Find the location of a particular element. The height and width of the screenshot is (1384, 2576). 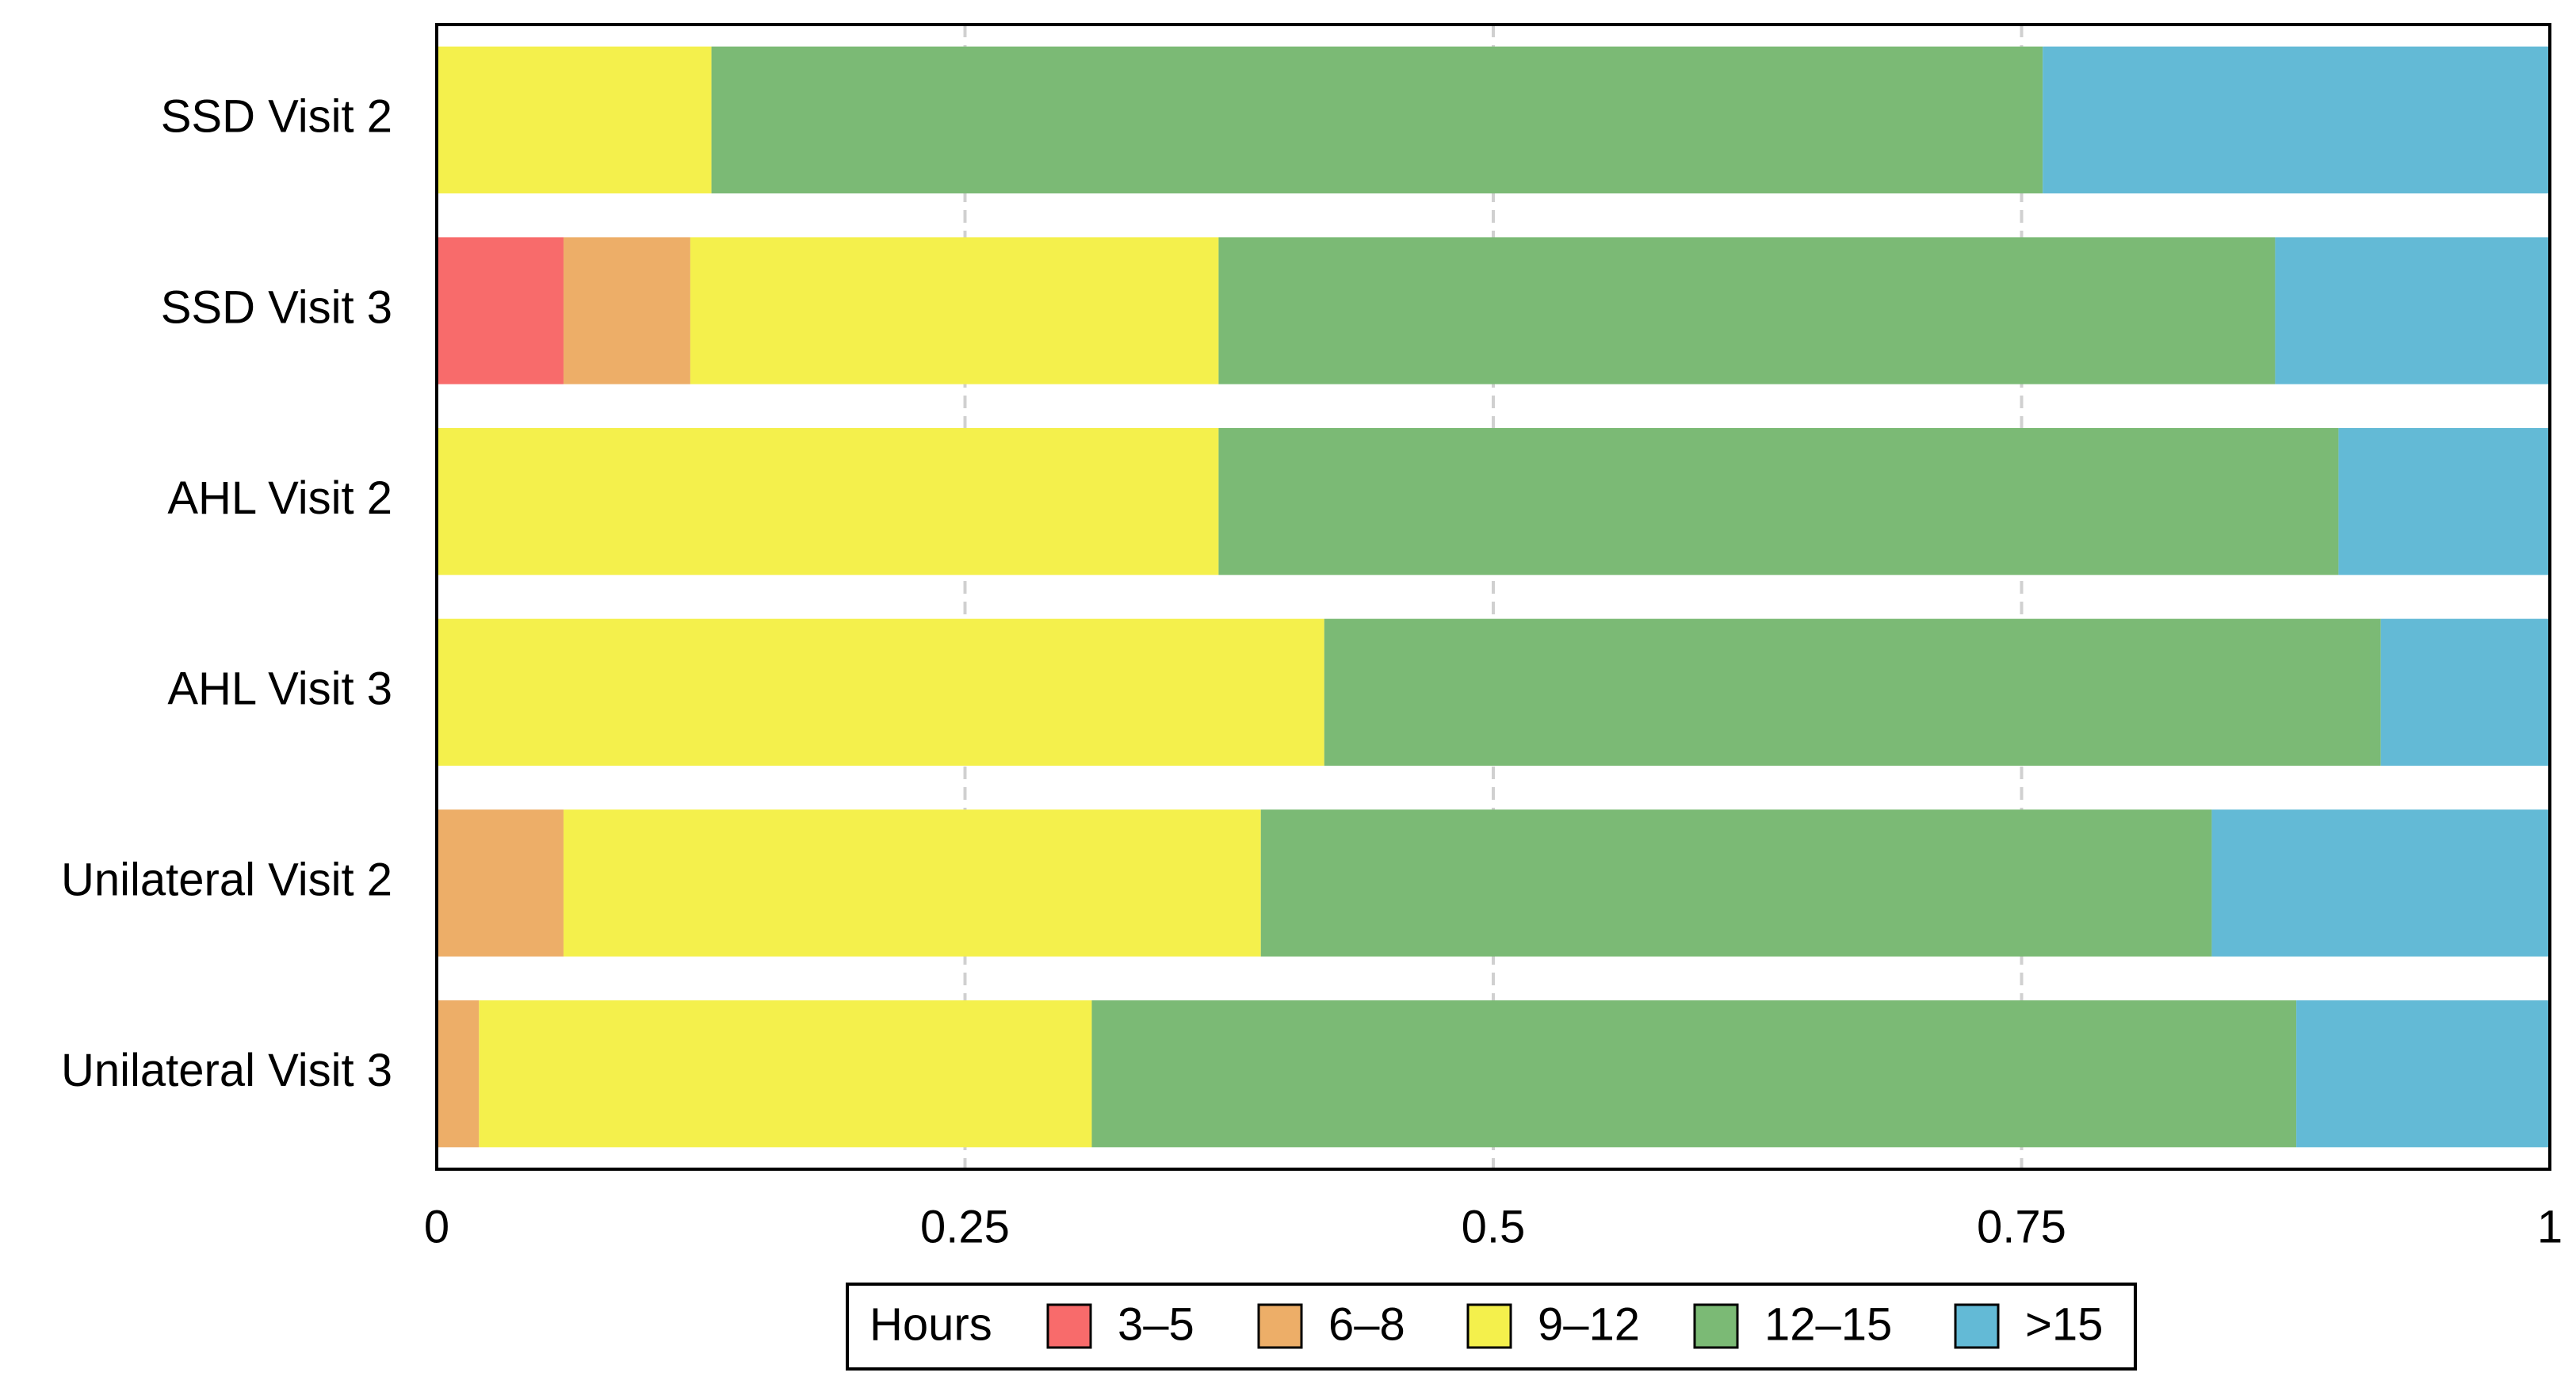

legend-label: 6–8 is located at coordinates (1366, 1324).